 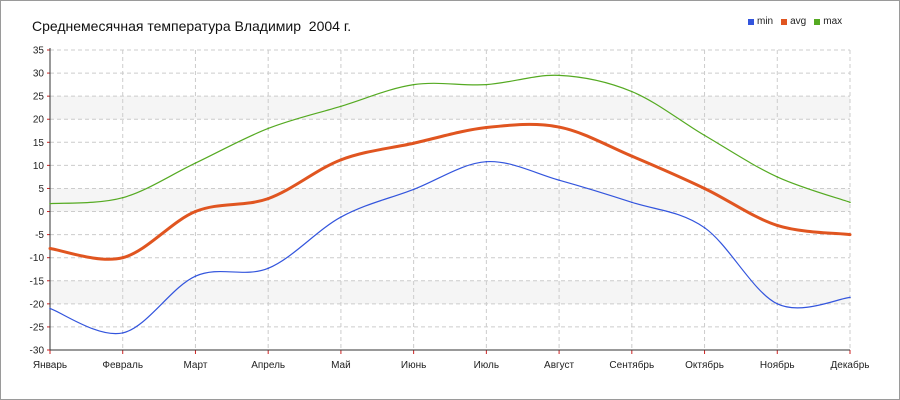 I want to click on legend-item-min: min, so click(x=760, y=21).